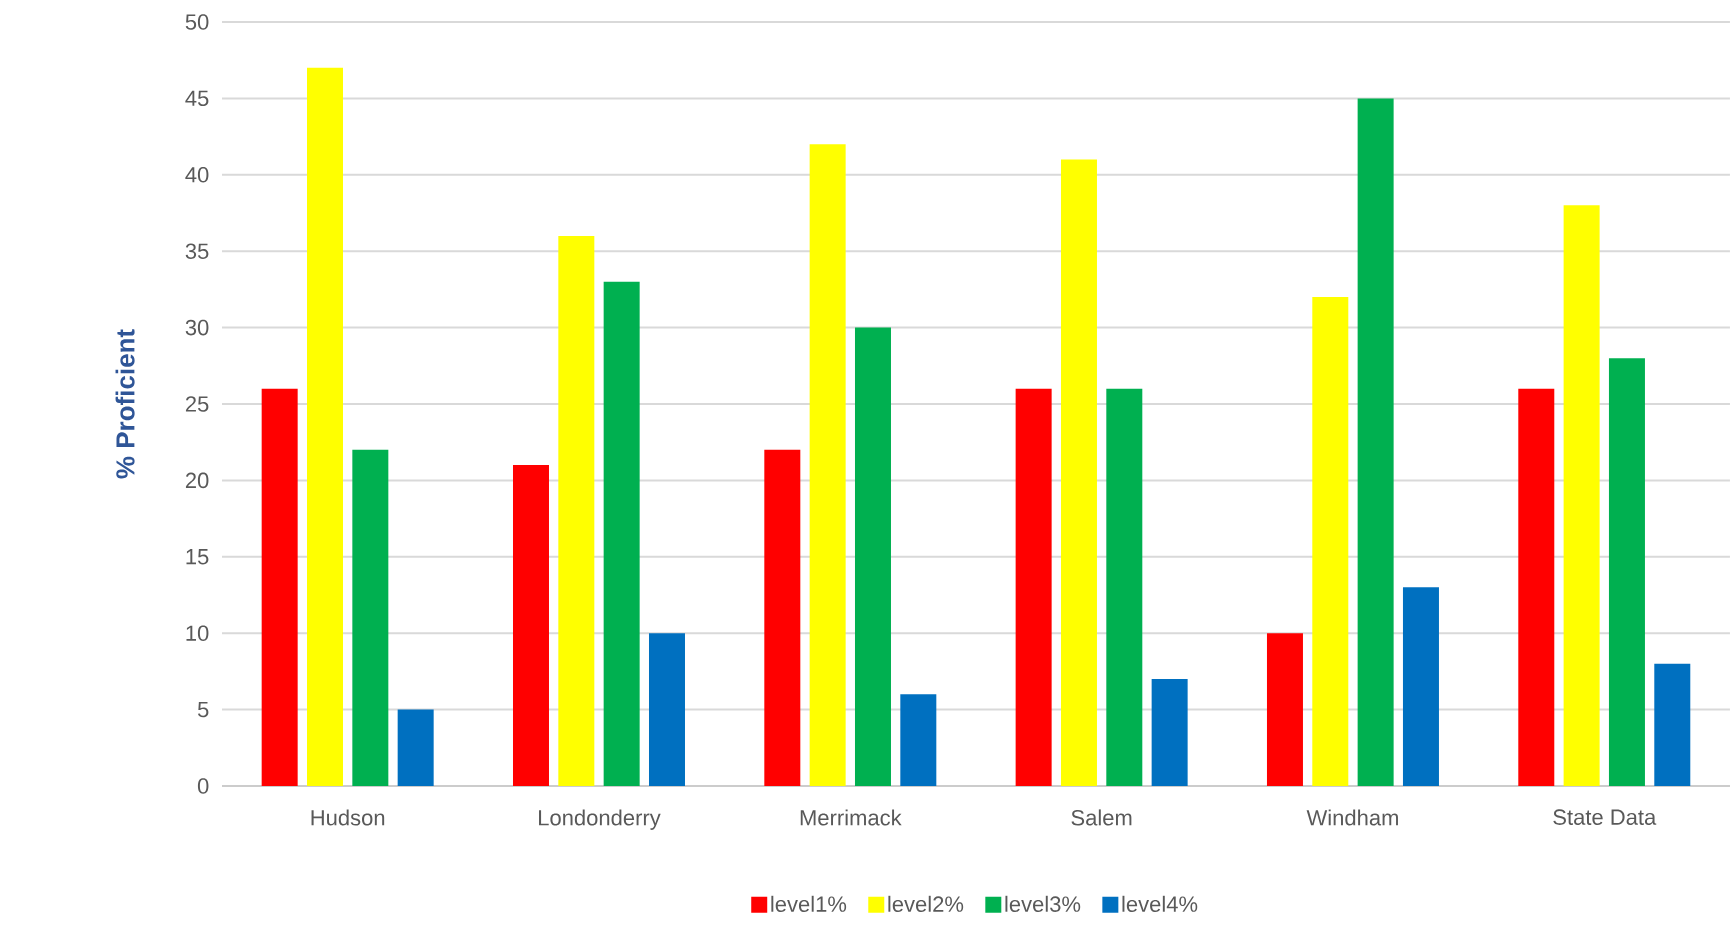  I want to click on y-tick-label: 40, so click(197, 175).